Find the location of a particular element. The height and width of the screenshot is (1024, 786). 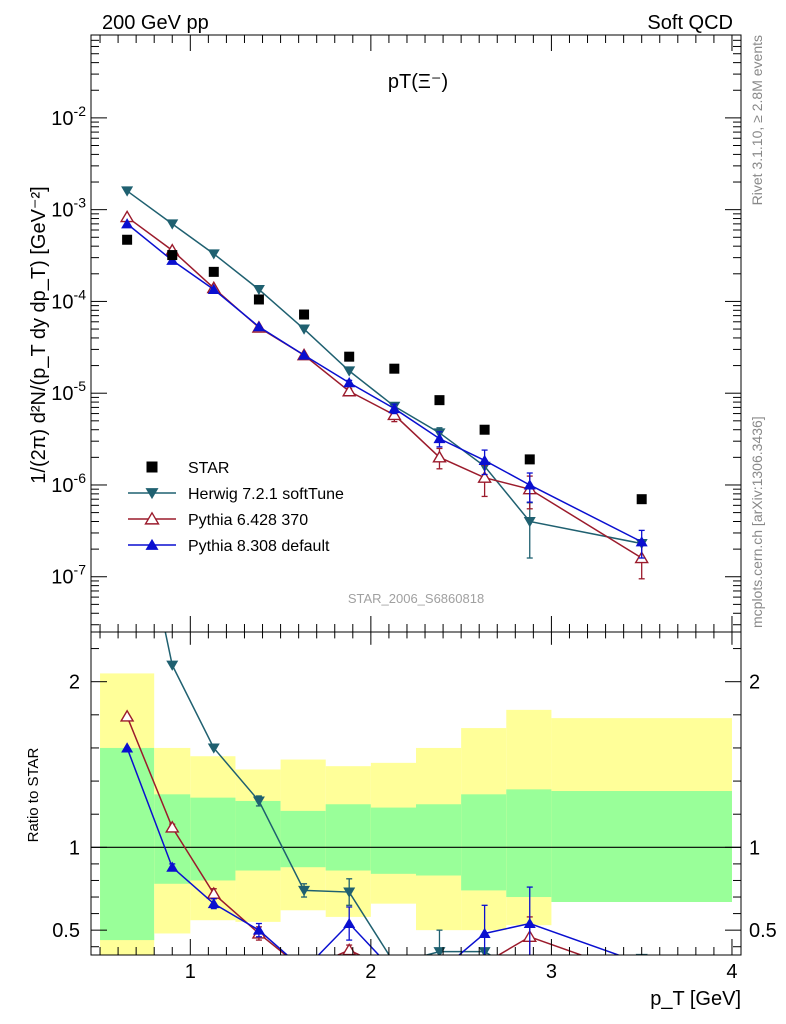

x-tick-label: 3 is located at coordinates (551, 972).